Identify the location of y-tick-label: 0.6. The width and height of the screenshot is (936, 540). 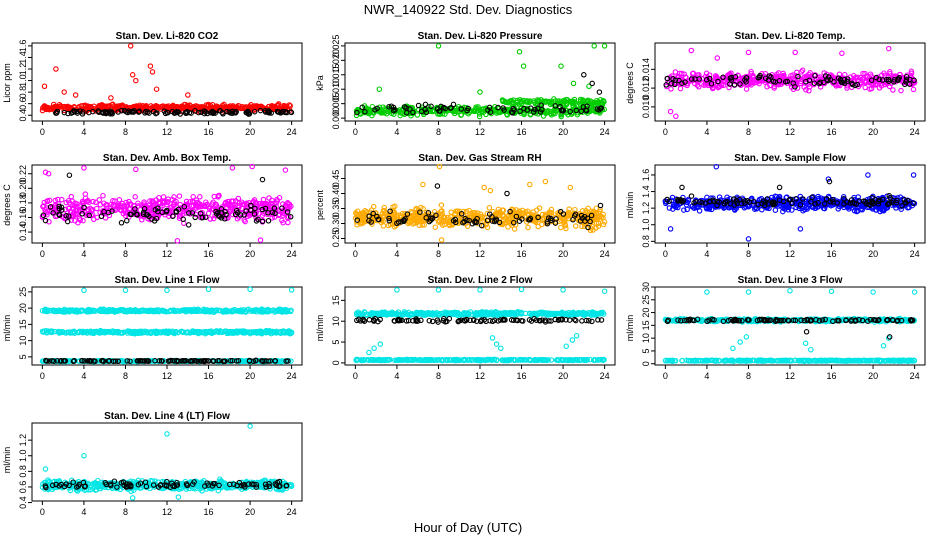
(23, 103).